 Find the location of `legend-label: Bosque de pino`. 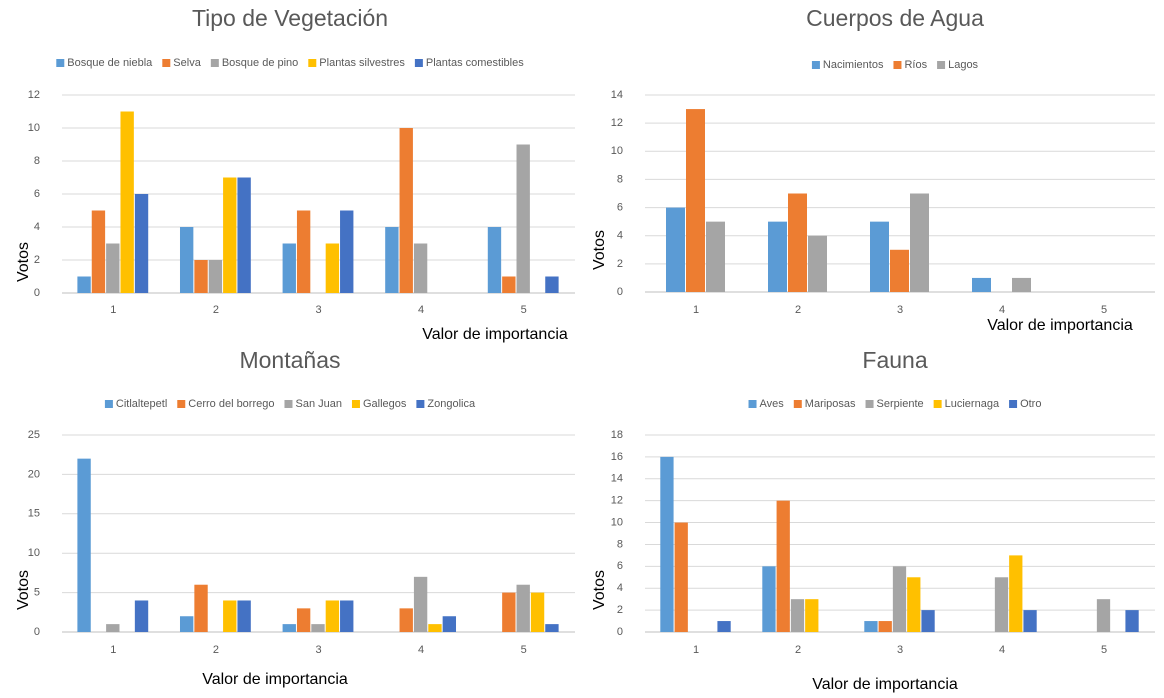

legend-label: Bosque de pino is located at coordinates (260, 63).